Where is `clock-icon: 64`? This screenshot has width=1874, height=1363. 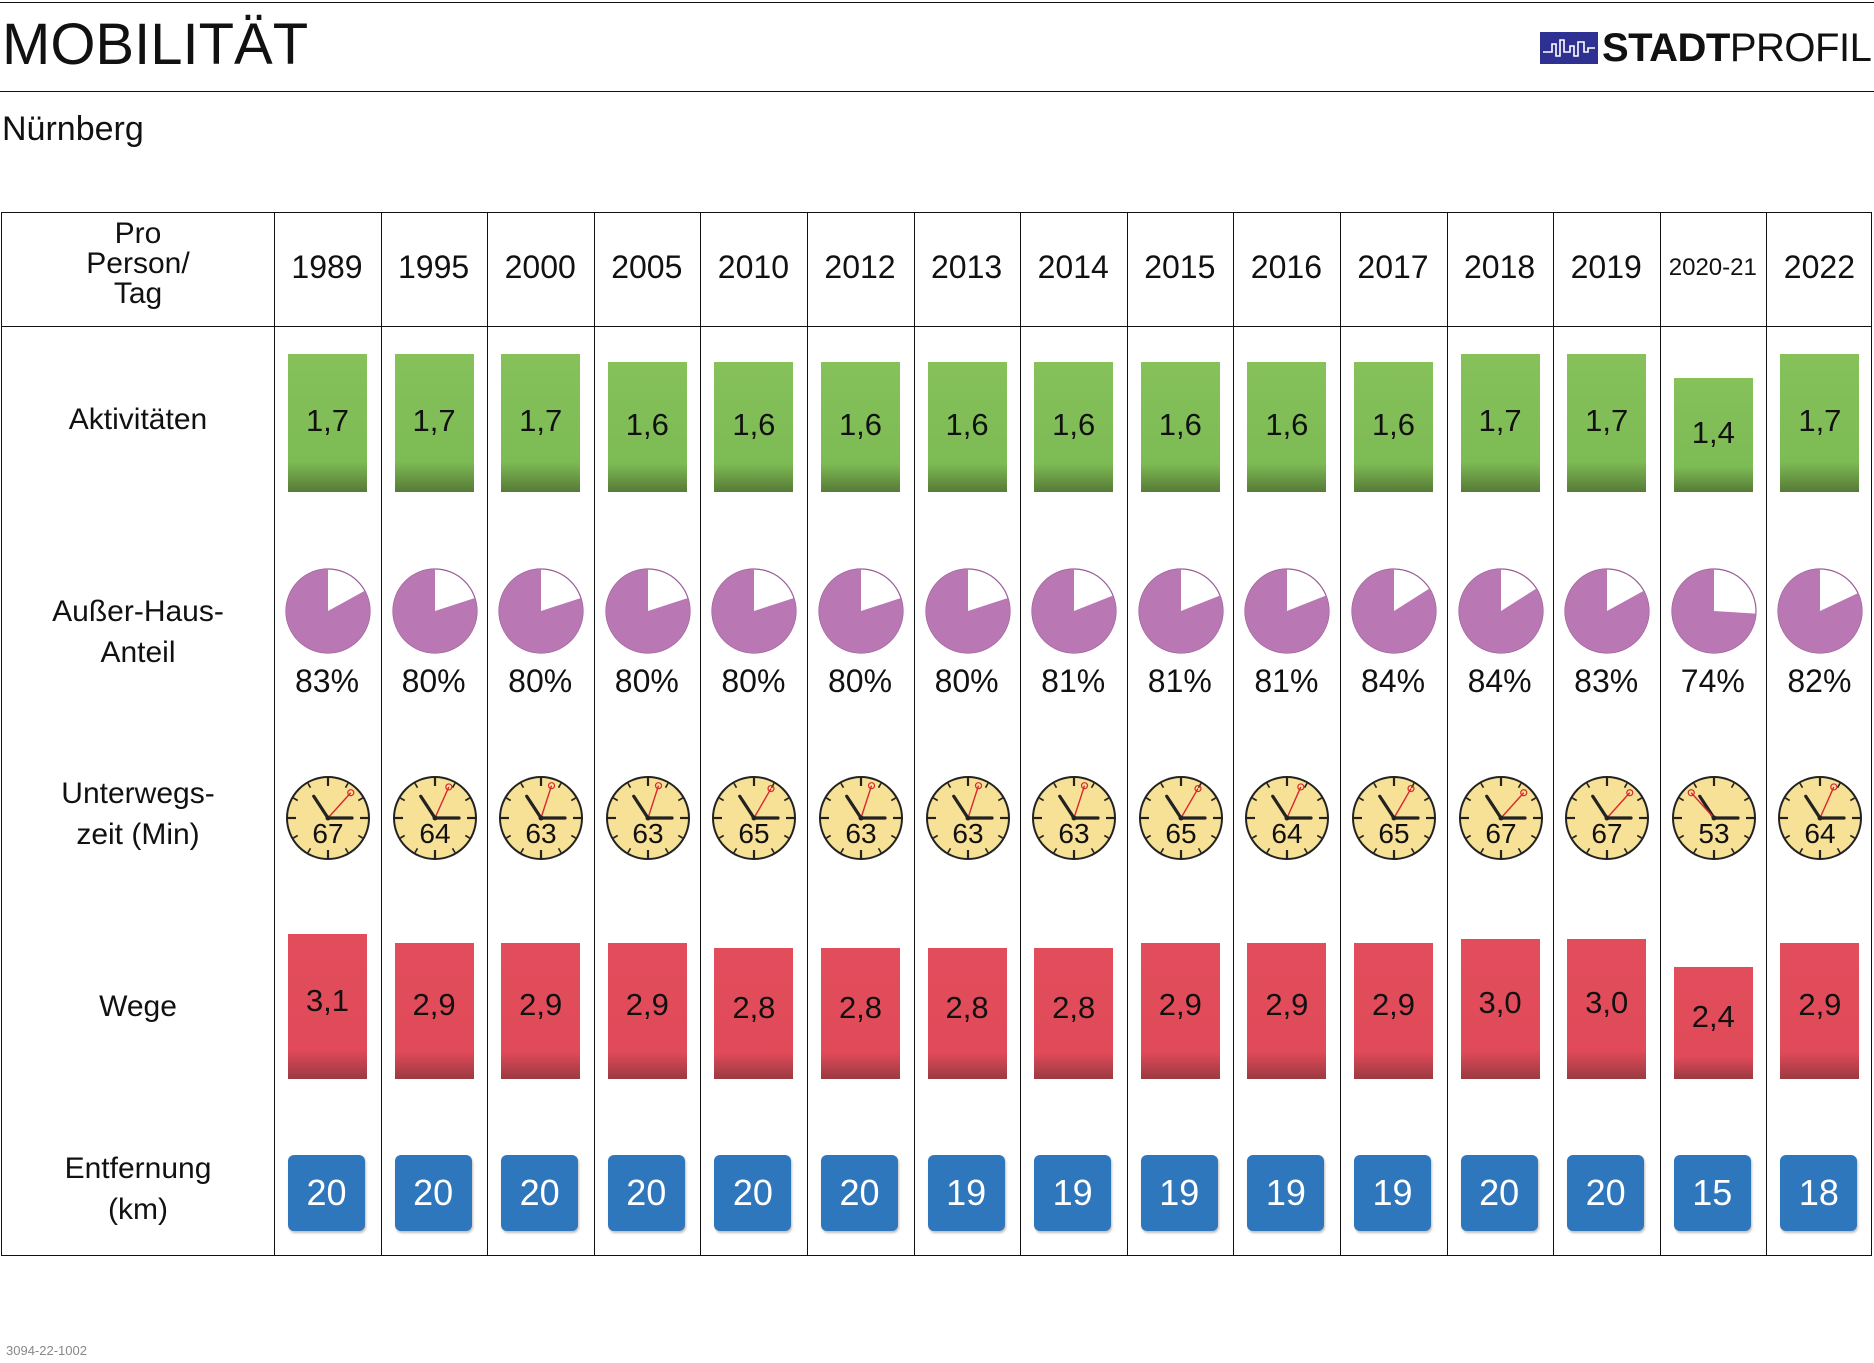
clock-icon: 64 is located at coordinates (1820, 818).